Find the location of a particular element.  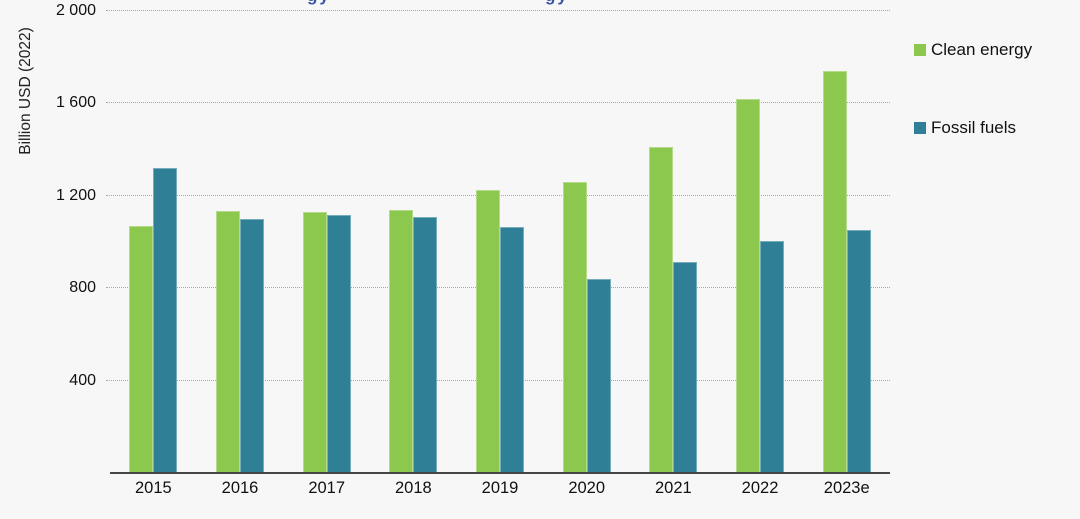

x-axis-labels: 2015 2016 2017 2018 2019 2020 2021 2022 2023e is located at coordinates (500, 488).